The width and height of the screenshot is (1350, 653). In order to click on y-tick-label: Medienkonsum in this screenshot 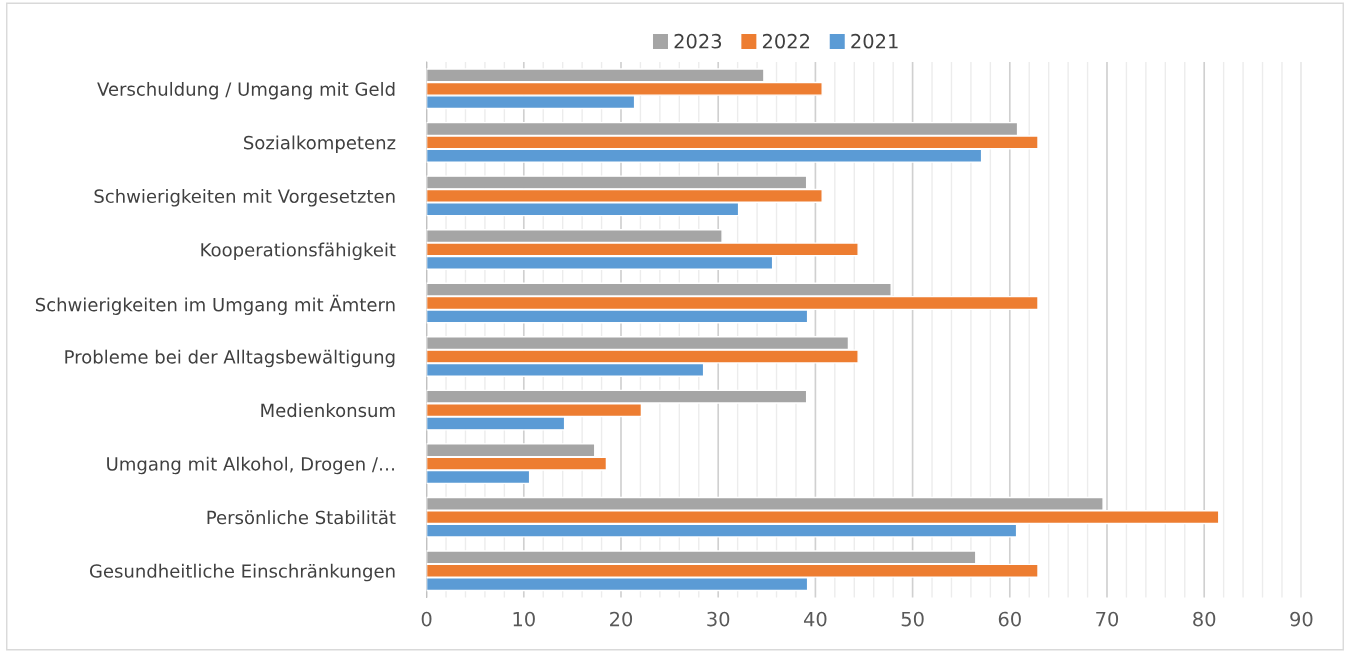, I will do `click(328, 410)`.